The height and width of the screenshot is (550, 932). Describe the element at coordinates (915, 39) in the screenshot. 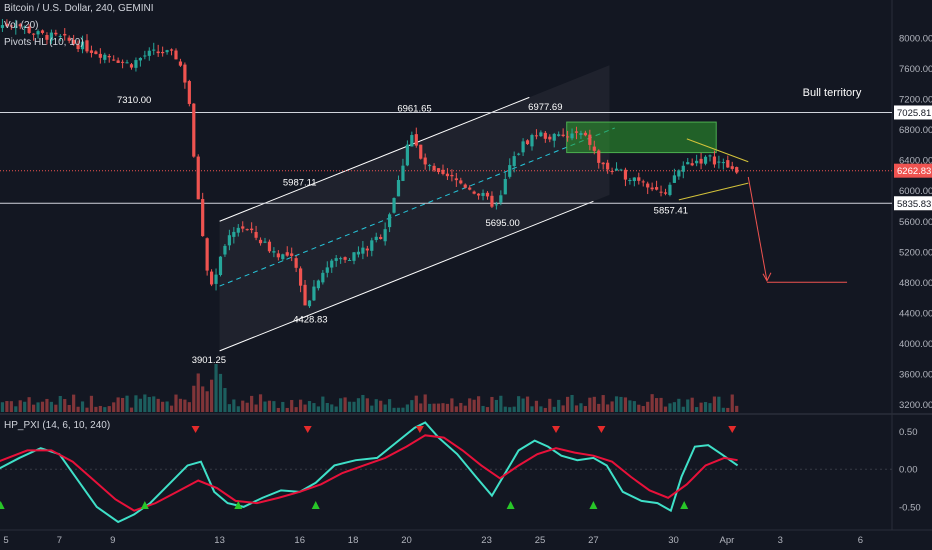

I see `price-tick-label: 8000.00` at that location.